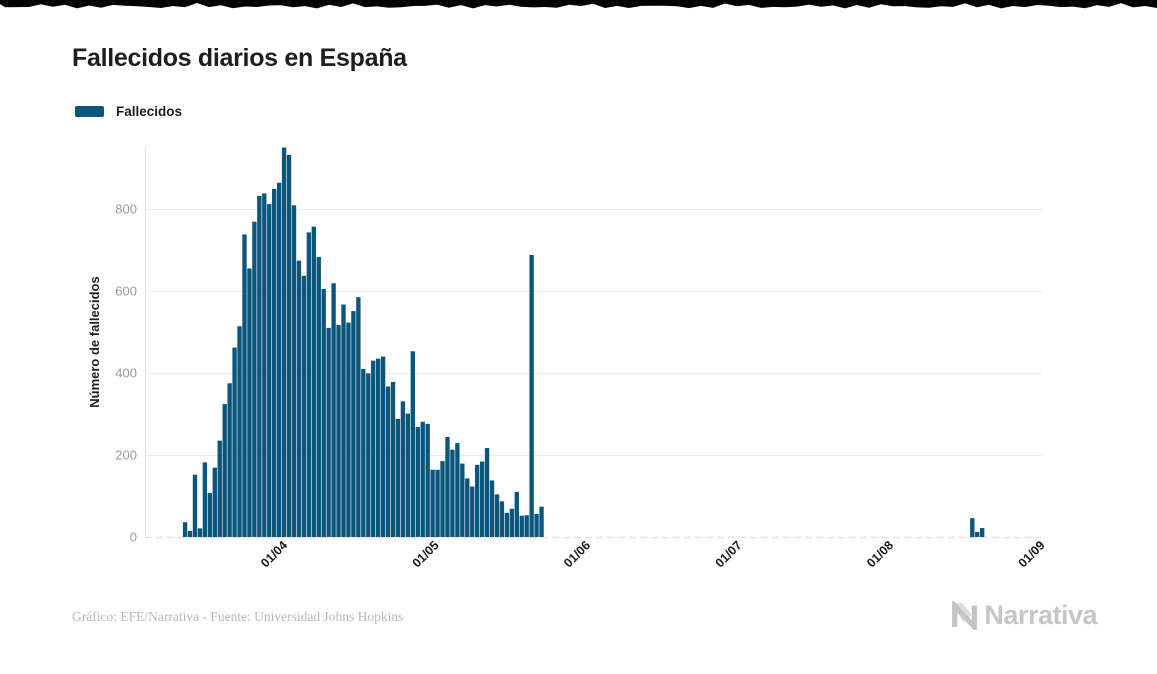 The image size is (1157, 674). I want to click on page-title: Fallecidos diarios en España, so click(239, 58).